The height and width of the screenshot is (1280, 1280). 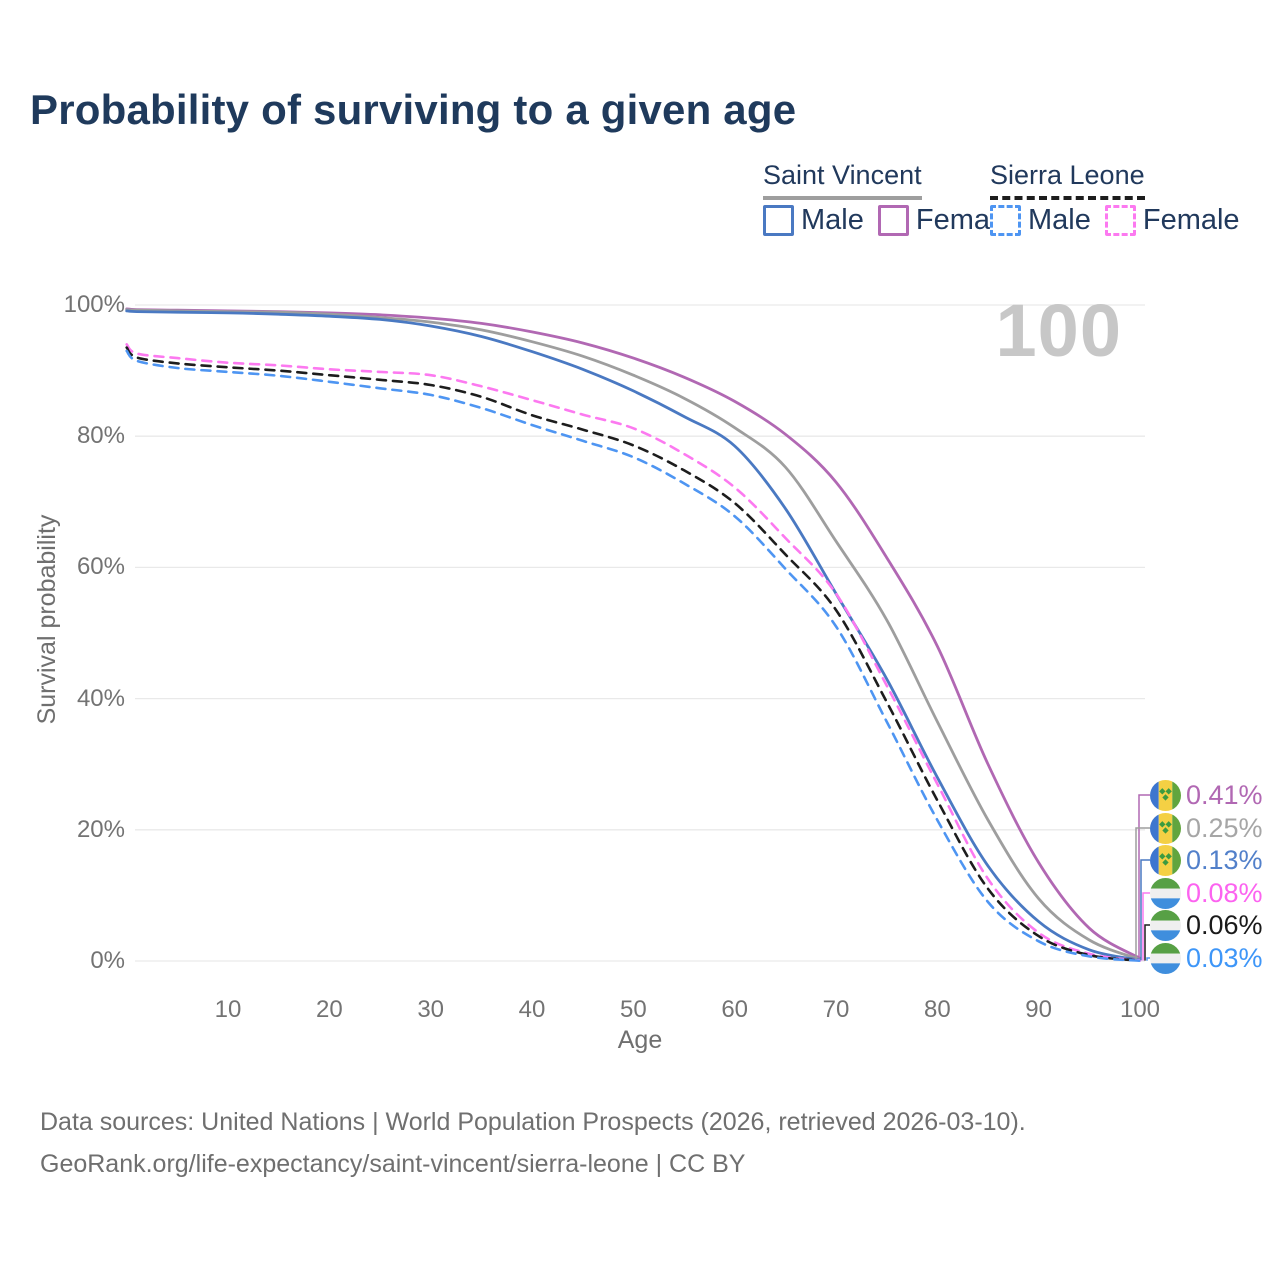 What do you see at coordinates (532, 1009) in the screenshot?
I see `x-tick-label: 40` at bounding box center [532, 1009].